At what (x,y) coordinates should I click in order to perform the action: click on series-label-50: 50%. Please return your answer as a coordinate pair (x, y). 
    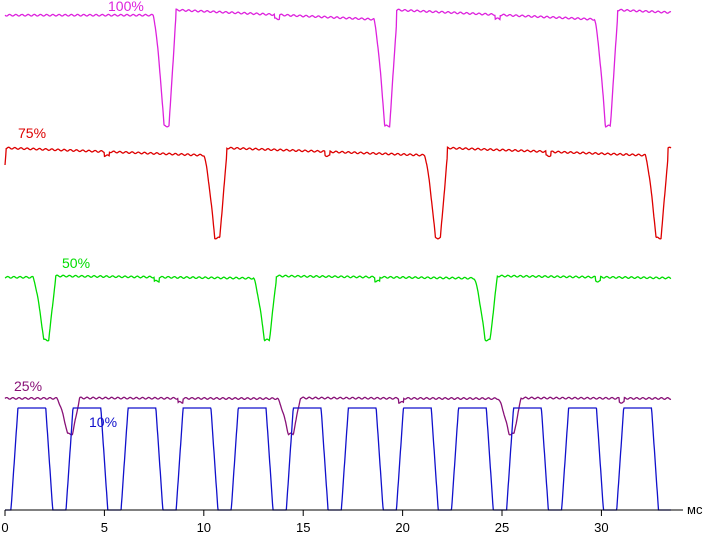
    Looking at the image, I should click on (76, 263).